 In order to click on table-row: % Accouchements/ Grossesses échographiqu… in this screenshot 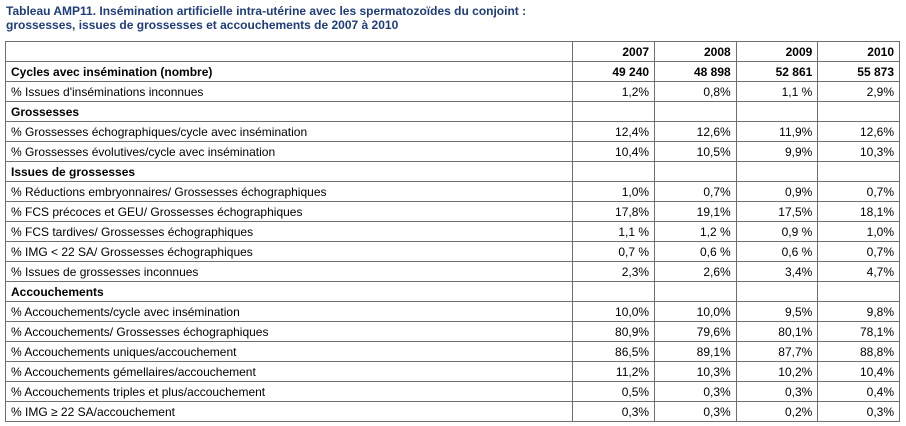, I will do `click(452, 331)`.